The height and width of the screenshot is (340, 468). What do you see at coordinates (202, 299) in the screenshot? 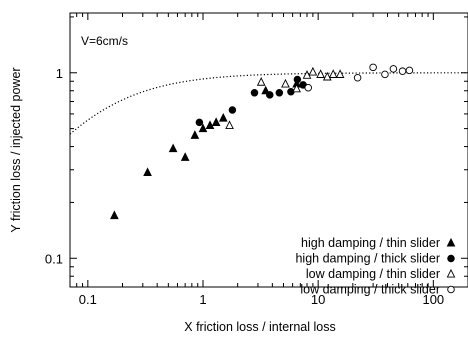
I see `x-tick-label: 1` at bounding box center [202, 299].